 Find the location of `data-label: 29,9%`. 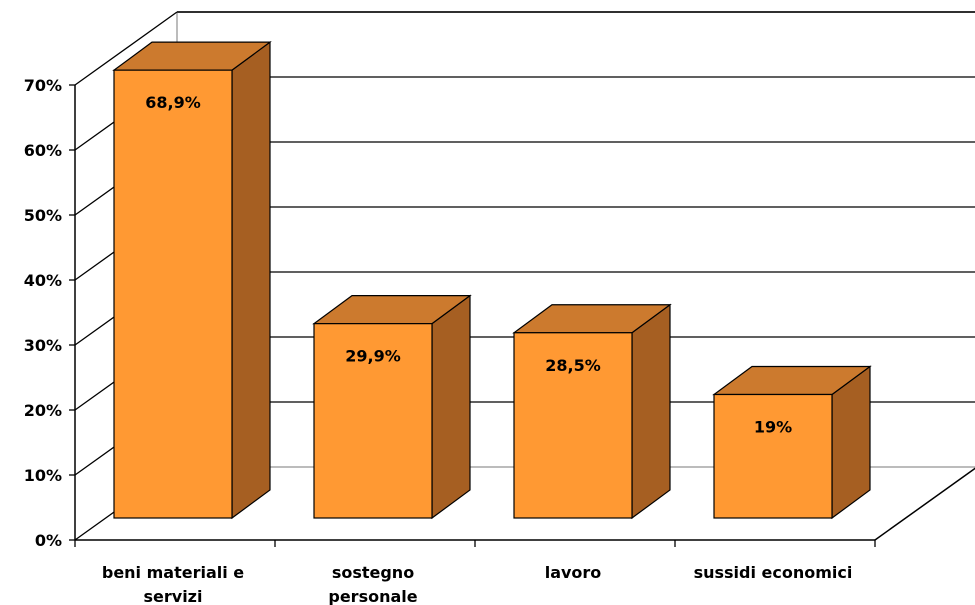

data-label: 29,9% is located at coordinates (373, 356).